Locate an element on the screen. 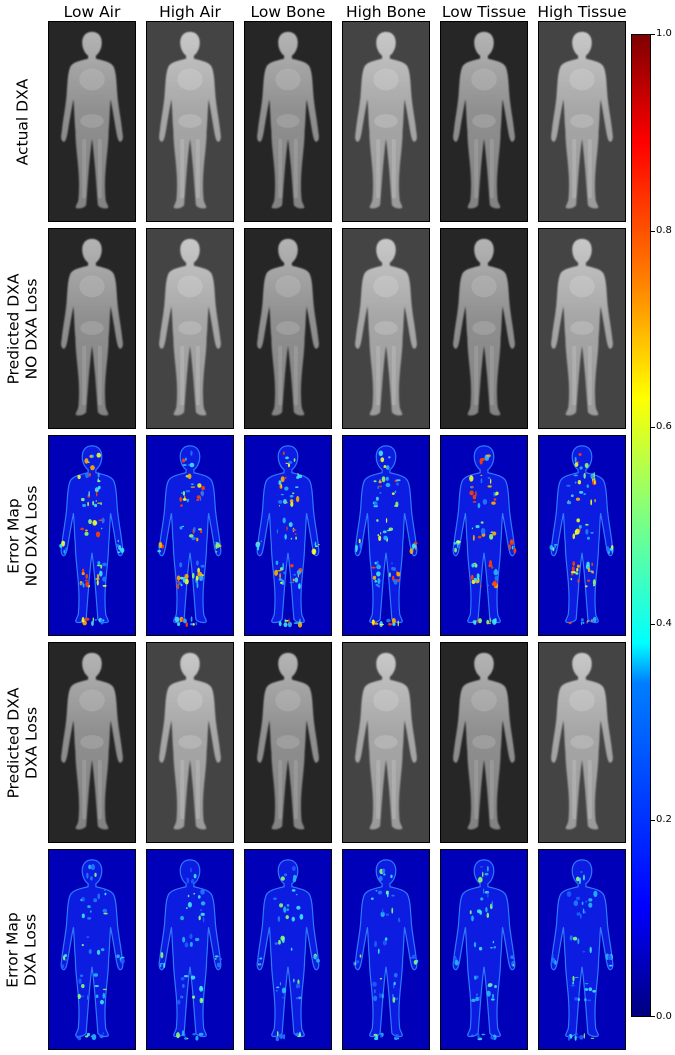 The height and width of the screenshot is (1055, 675). column-title: High Air is located at coordinates (190, 12).